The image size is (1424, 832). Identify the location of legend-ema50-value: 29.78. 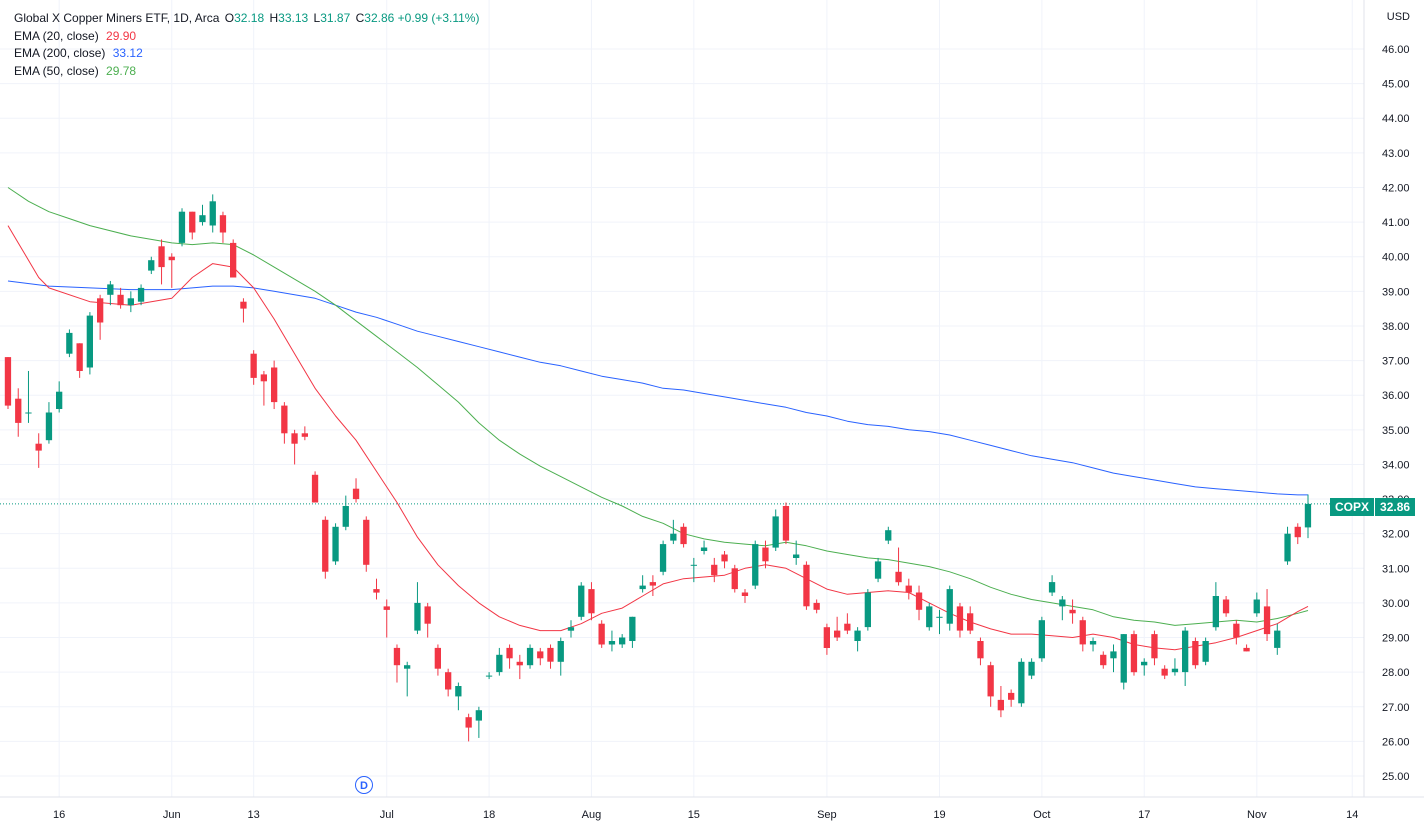
(121, 70).